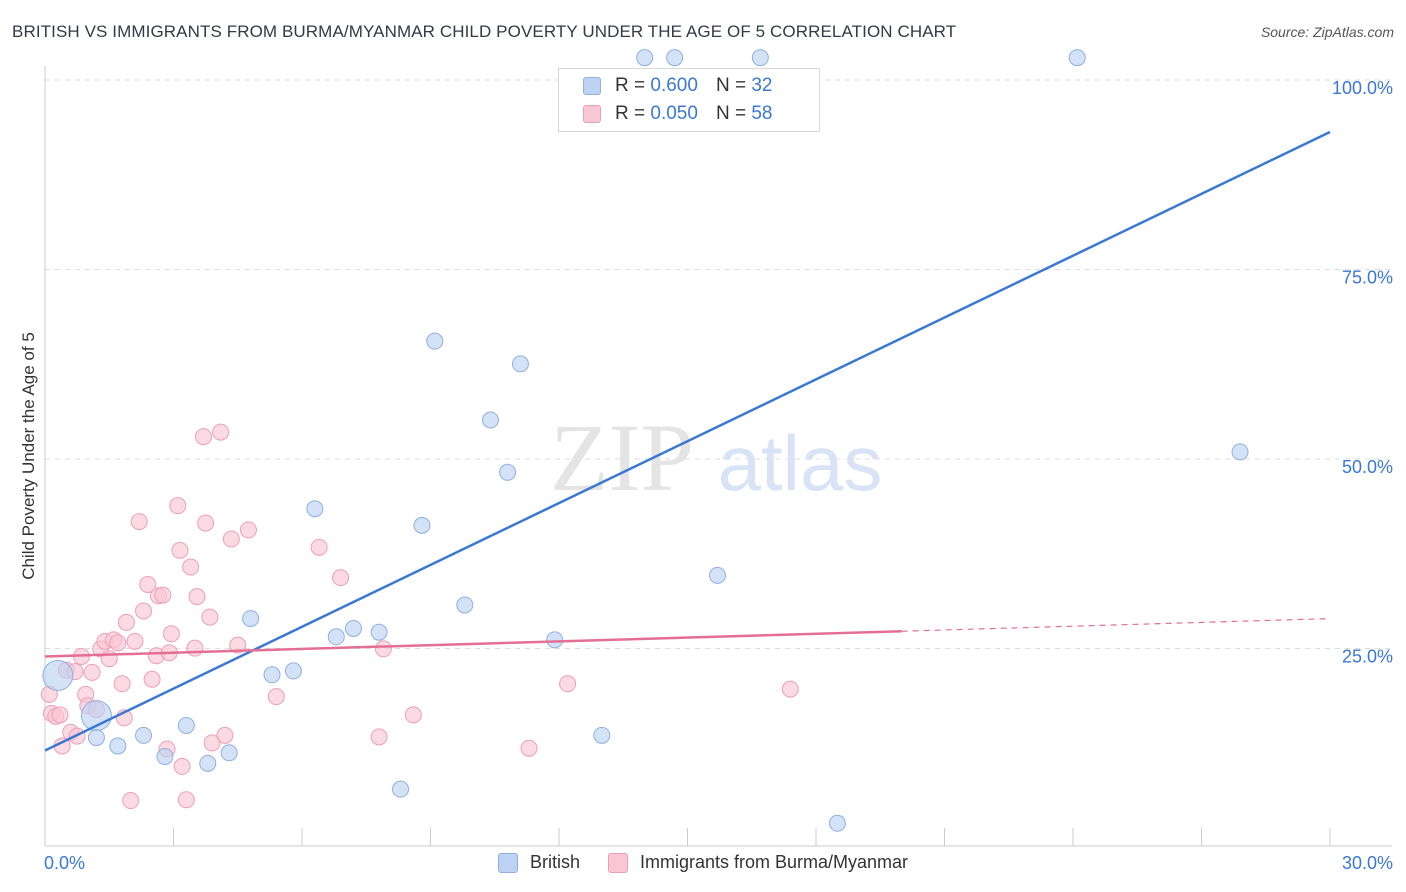 This screenshot has width=1406, height=892. What do you see at coordinates (507, 862) in the screenshot?
I see `british-legend-swatch` at bounding box center [507, 862].